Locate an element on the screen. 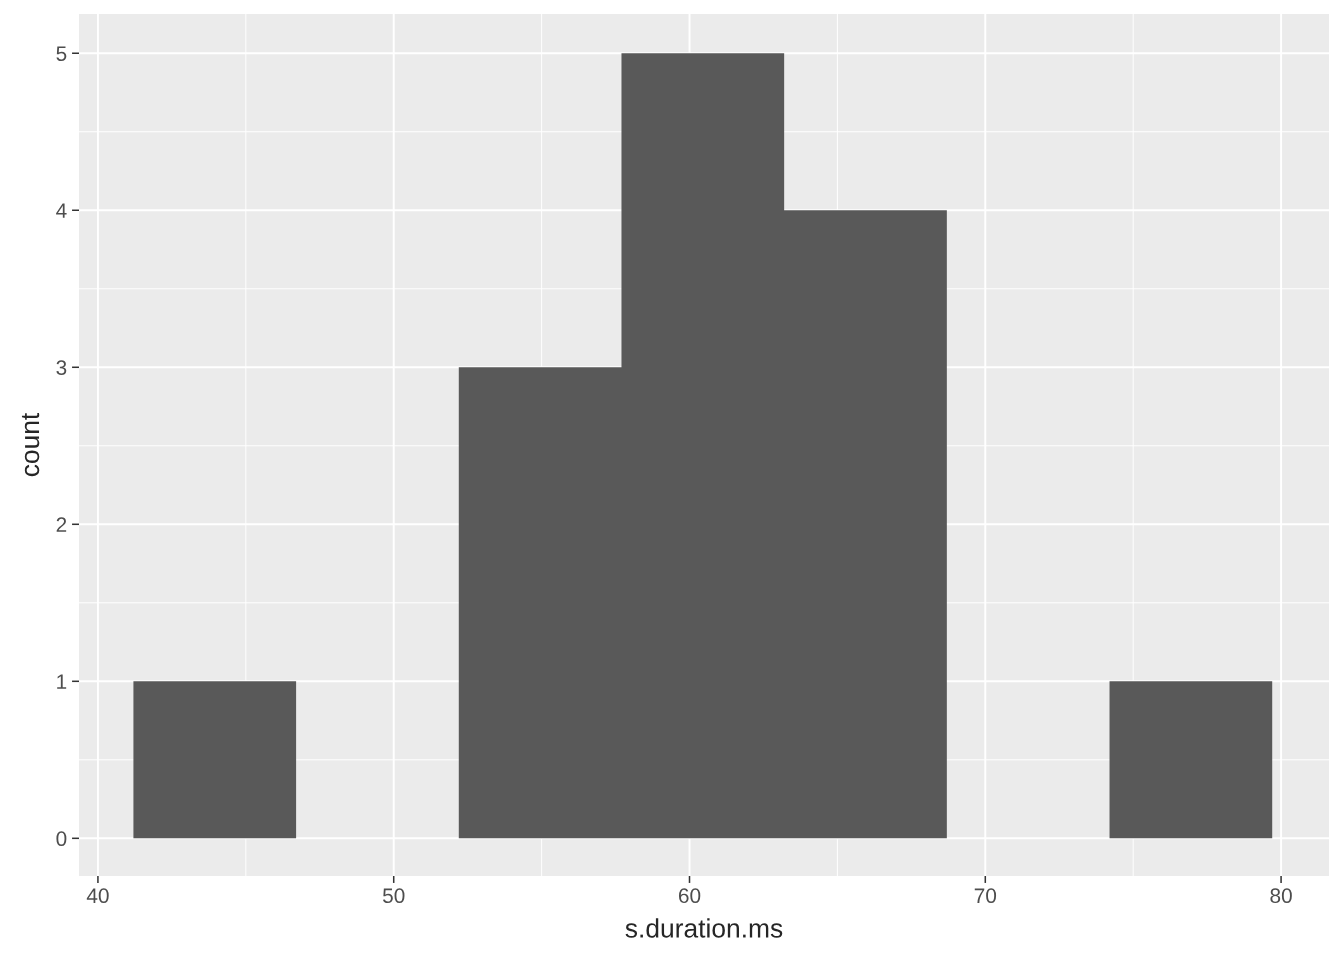 Image resolution: width=1344 pixels, height=960 pixels. x-tick-label: 50 is located at coordinates (393, 896).